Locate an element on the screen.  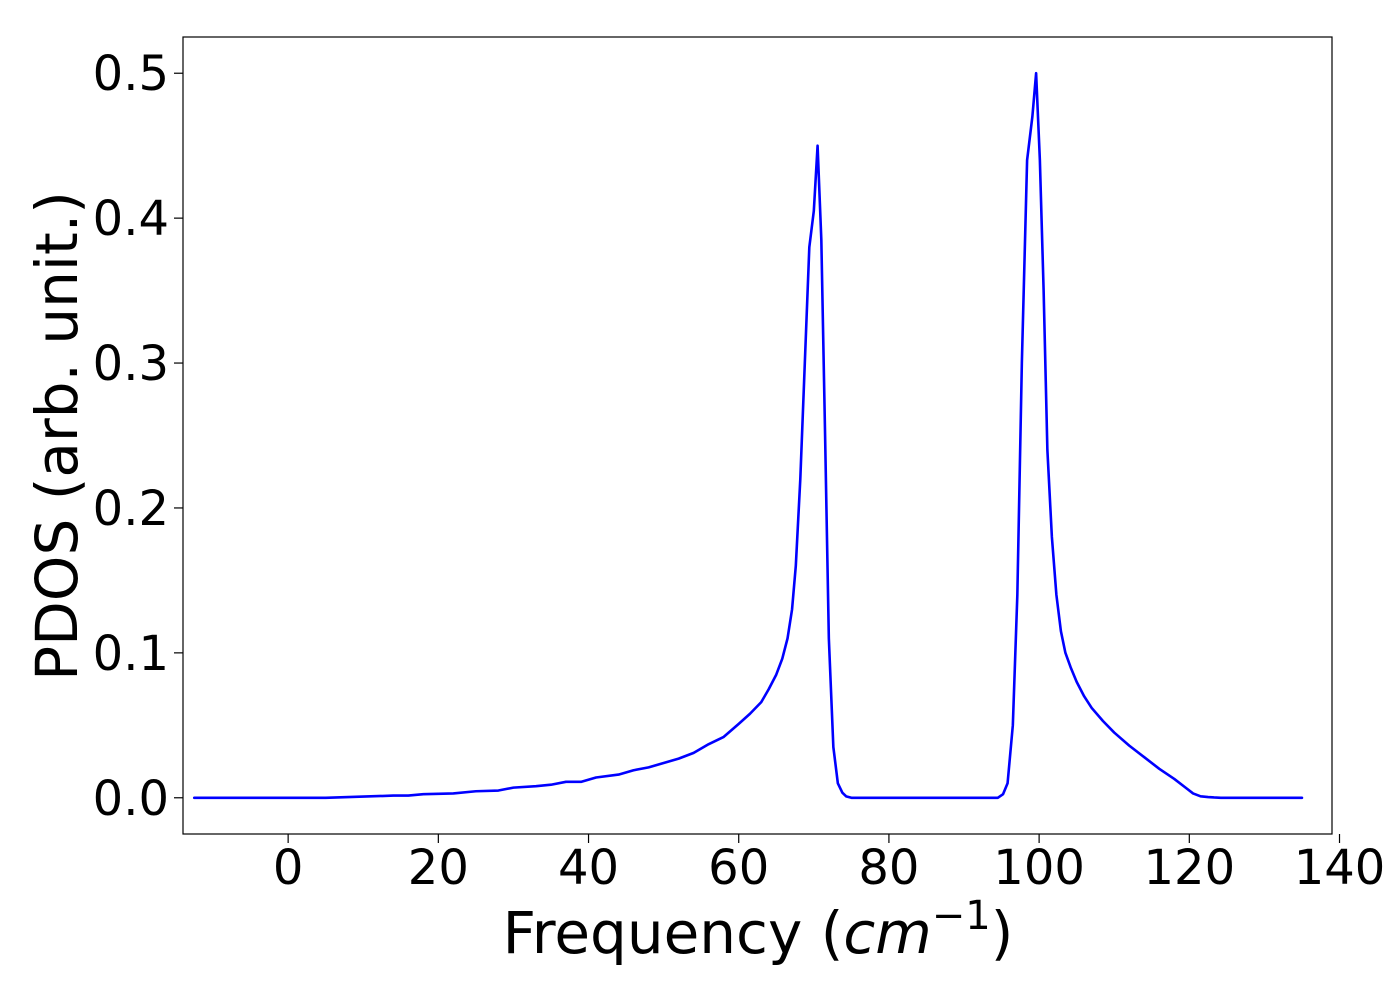
x-tick-label: 80 is located at coordinates (888, 868).